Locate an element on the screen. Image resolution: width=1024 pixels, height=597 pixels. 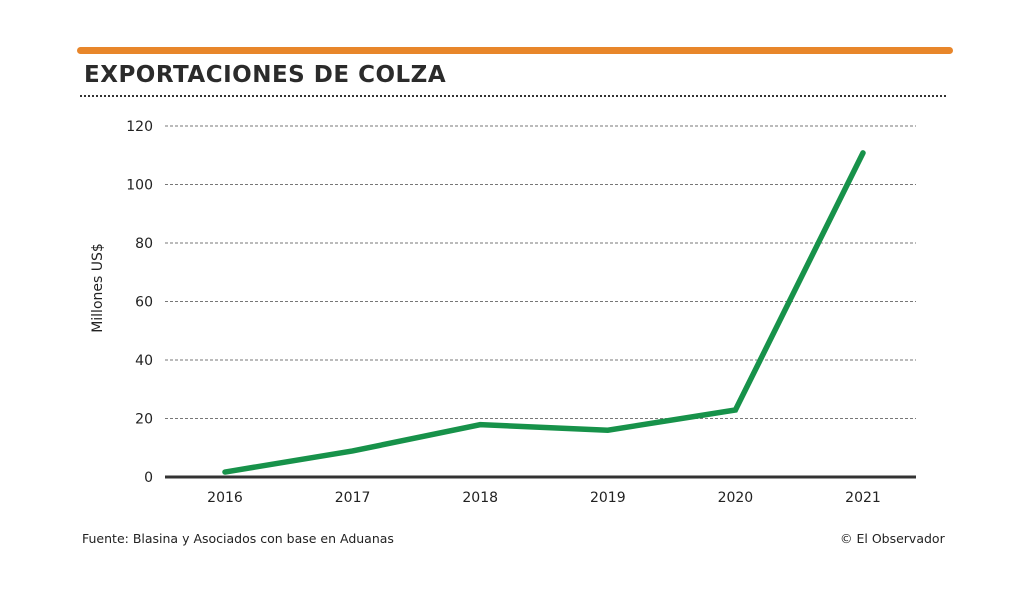
accent-bar is located at coordinates (515, 50).